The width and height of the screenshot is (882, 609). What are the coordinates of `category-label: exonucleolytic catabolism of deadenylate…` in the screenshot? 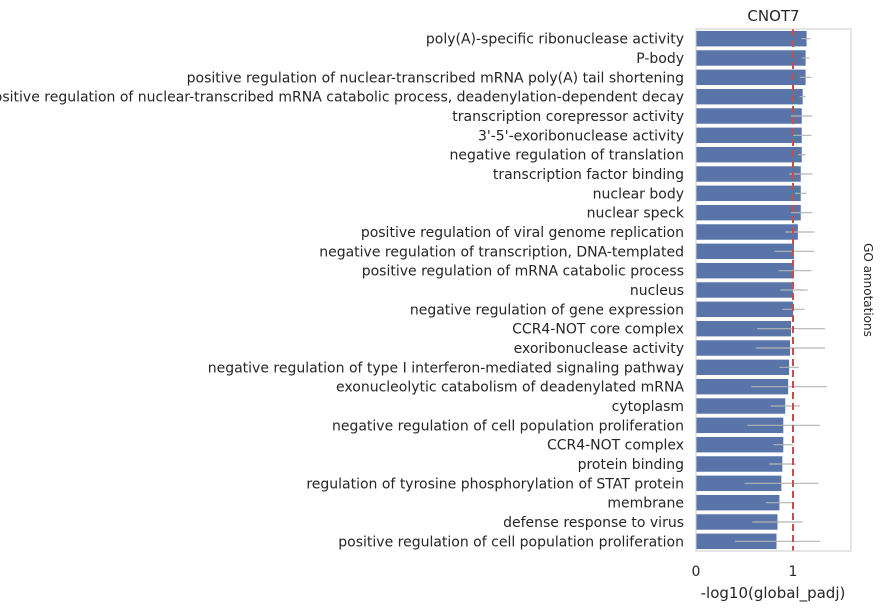 It's located at (510, 388).